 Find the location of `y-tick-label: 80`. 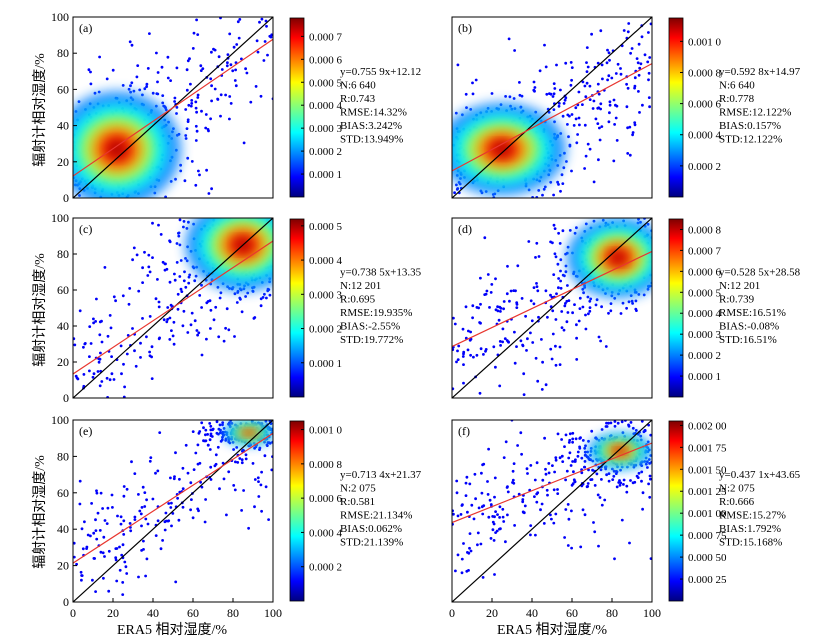

y-tick-label: 80 is located at coordinates (63, 53).